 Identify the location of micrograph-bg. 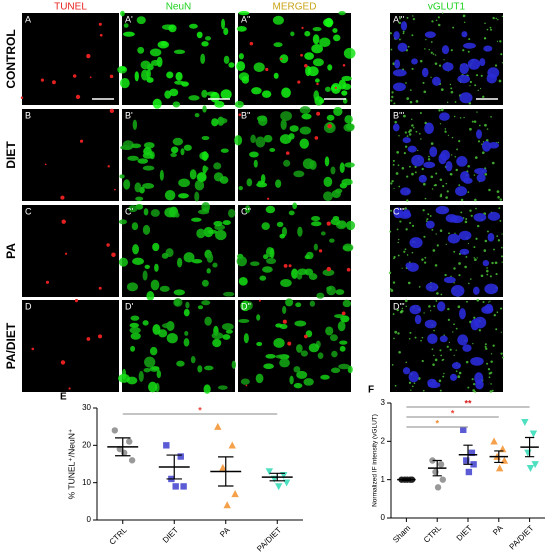
(178, 251).